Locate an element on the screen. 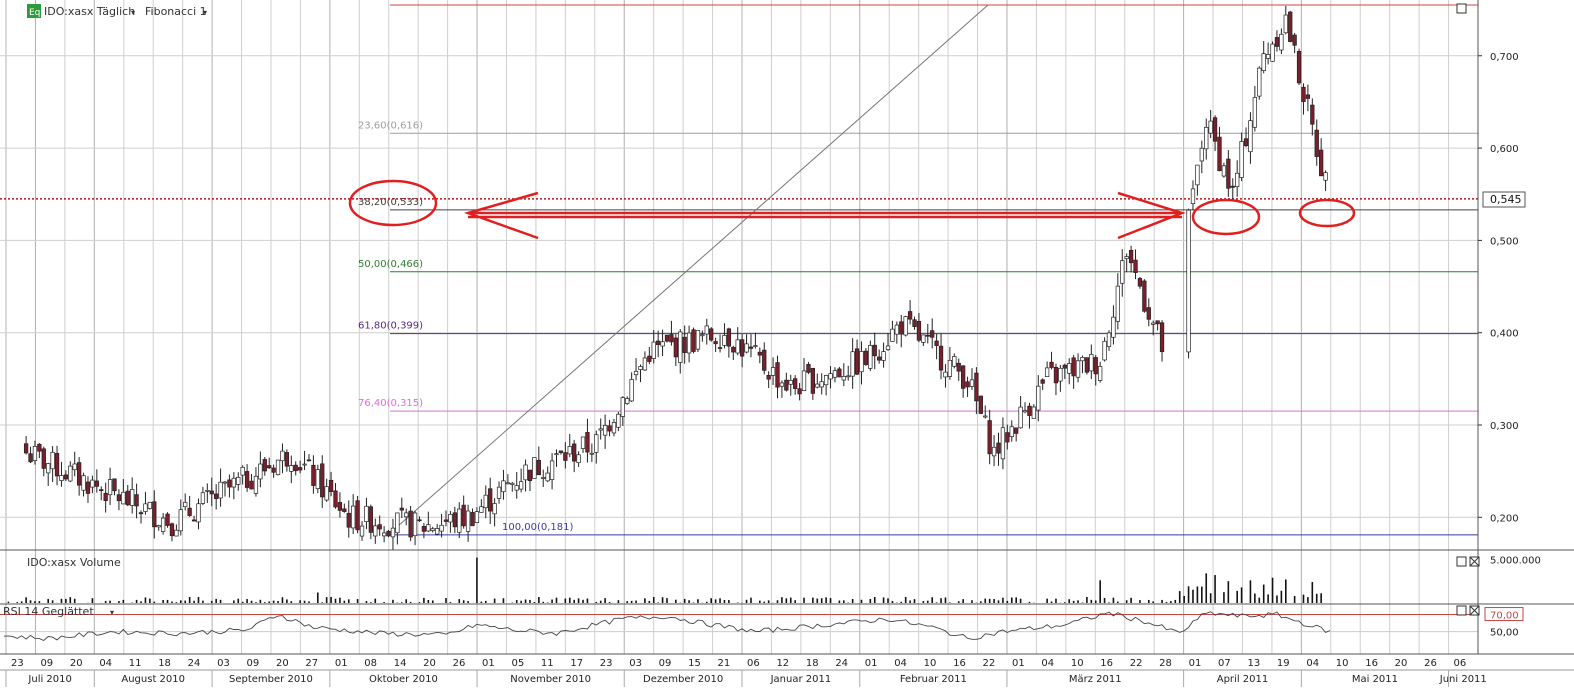 This screenshot has width=1574, height=691. fibonacci-dropdown-arrow: ▾ is located at coordinates (205, 12).